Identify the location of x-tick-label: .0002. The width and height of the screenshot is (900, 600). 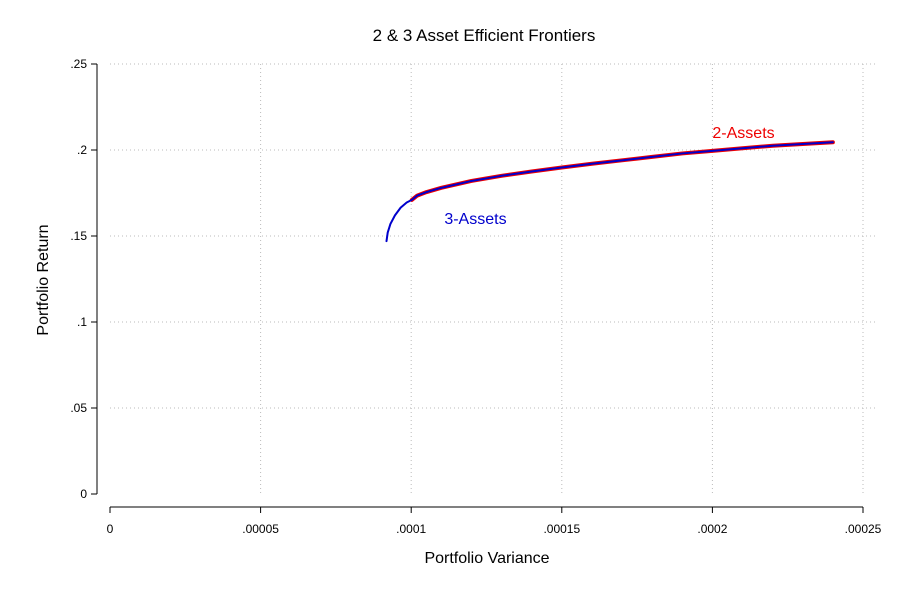
(712, 529).